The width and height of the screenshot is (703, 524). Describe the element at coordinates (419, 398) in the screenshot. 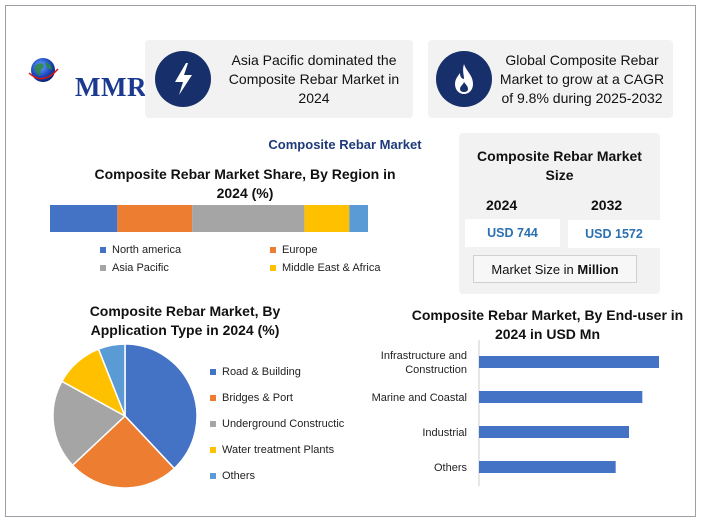

I see `enduser-category-label: Marine and Coastal` at that location.